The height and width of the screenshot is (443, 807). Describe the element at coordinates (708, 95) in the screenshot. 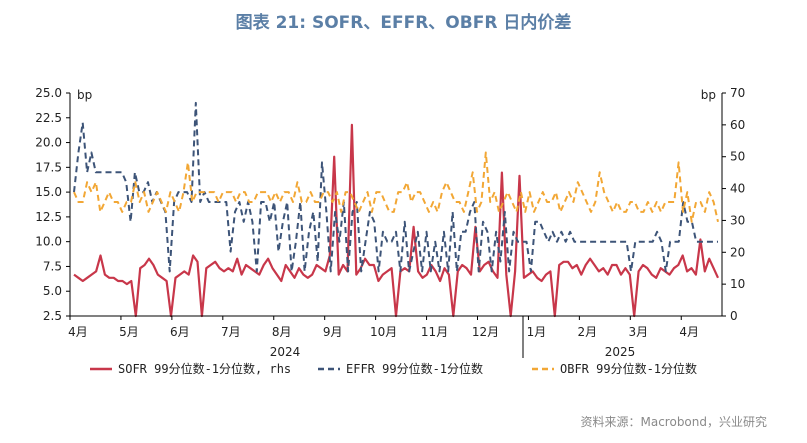

I see `right-axis-unit: bp` at that location.